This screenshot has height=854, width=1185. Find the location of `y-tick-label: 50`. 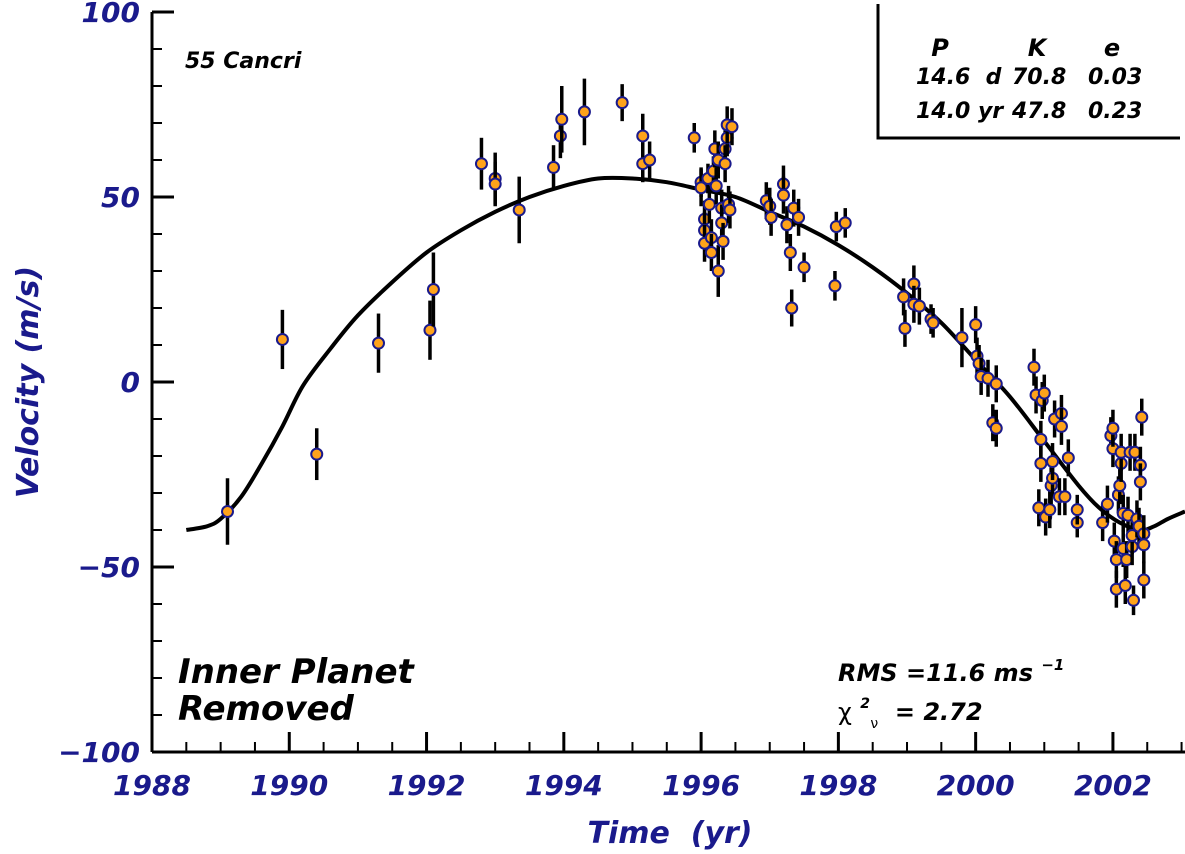

y-tick-label: 50 is located at coordinates (120, 197).